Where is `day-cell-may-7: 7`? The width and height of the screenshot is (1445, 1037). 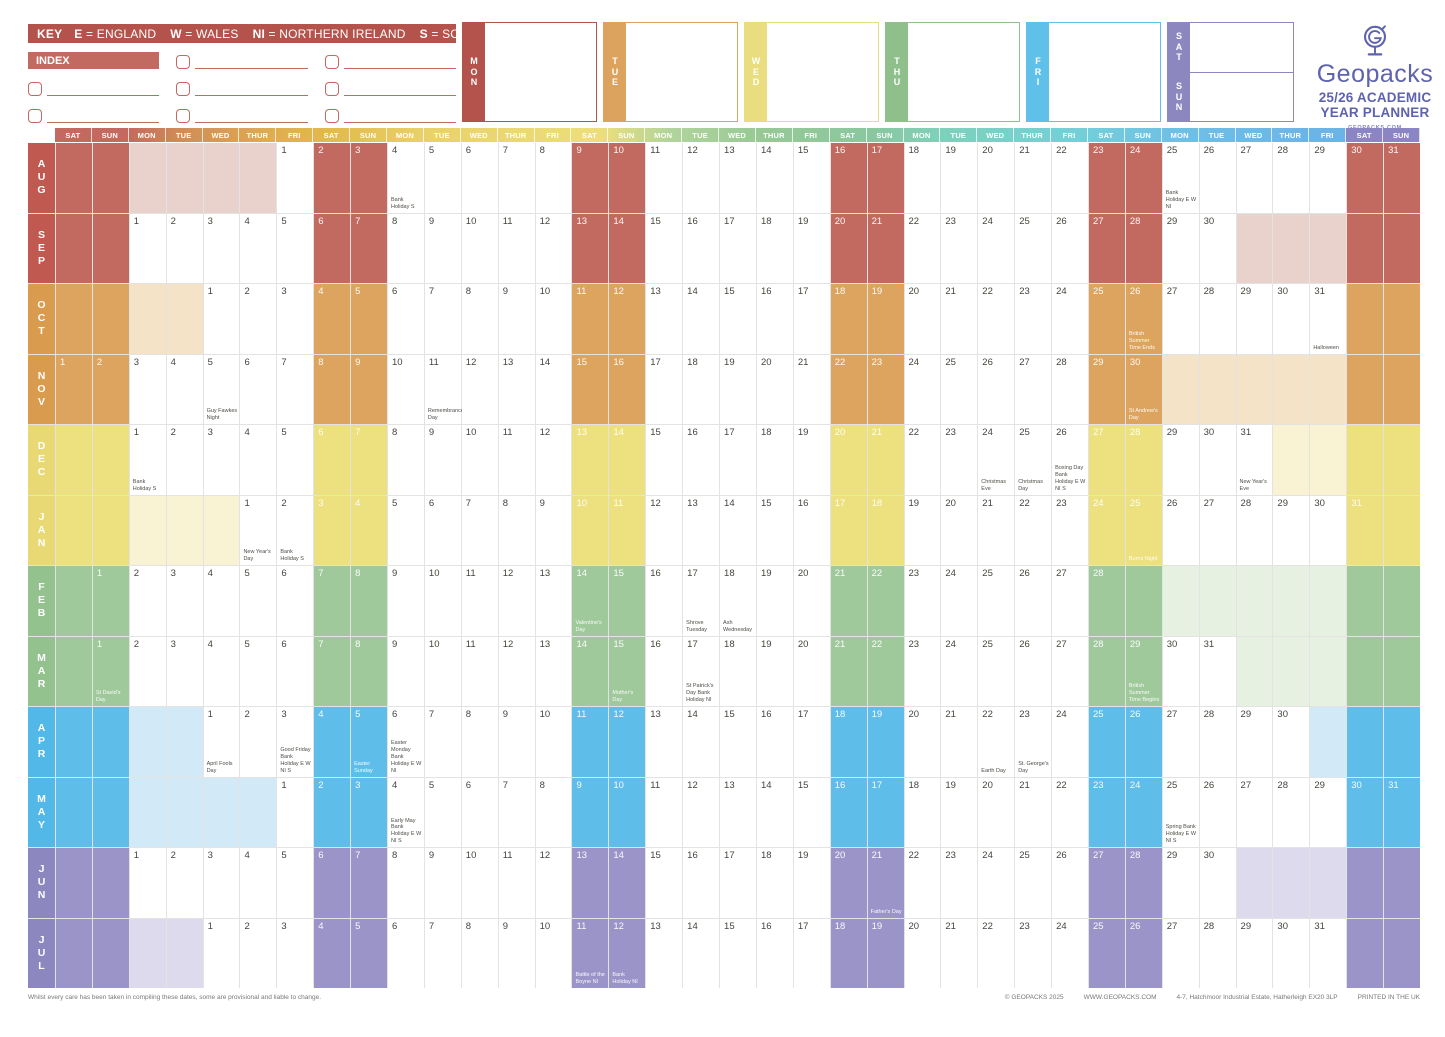
day-cell-may-7: 7 is located at coordinates (516, 812).